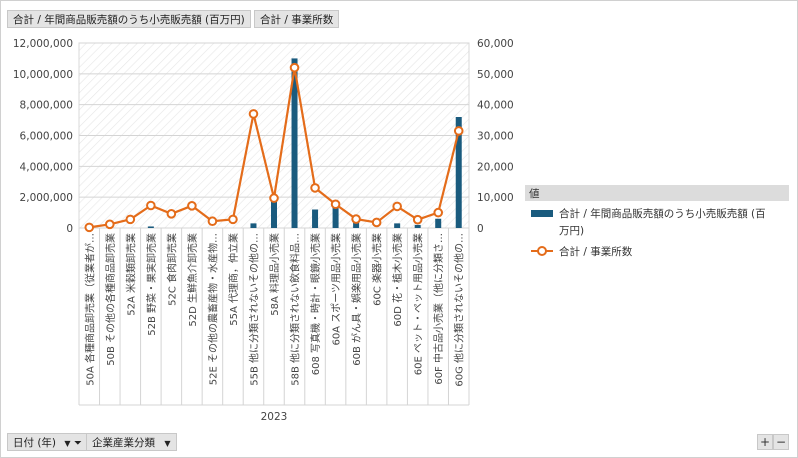  What do you see at coordinates (657, 193) in the screenshot?
I see `legend-header` at bounding box center [657, 193].